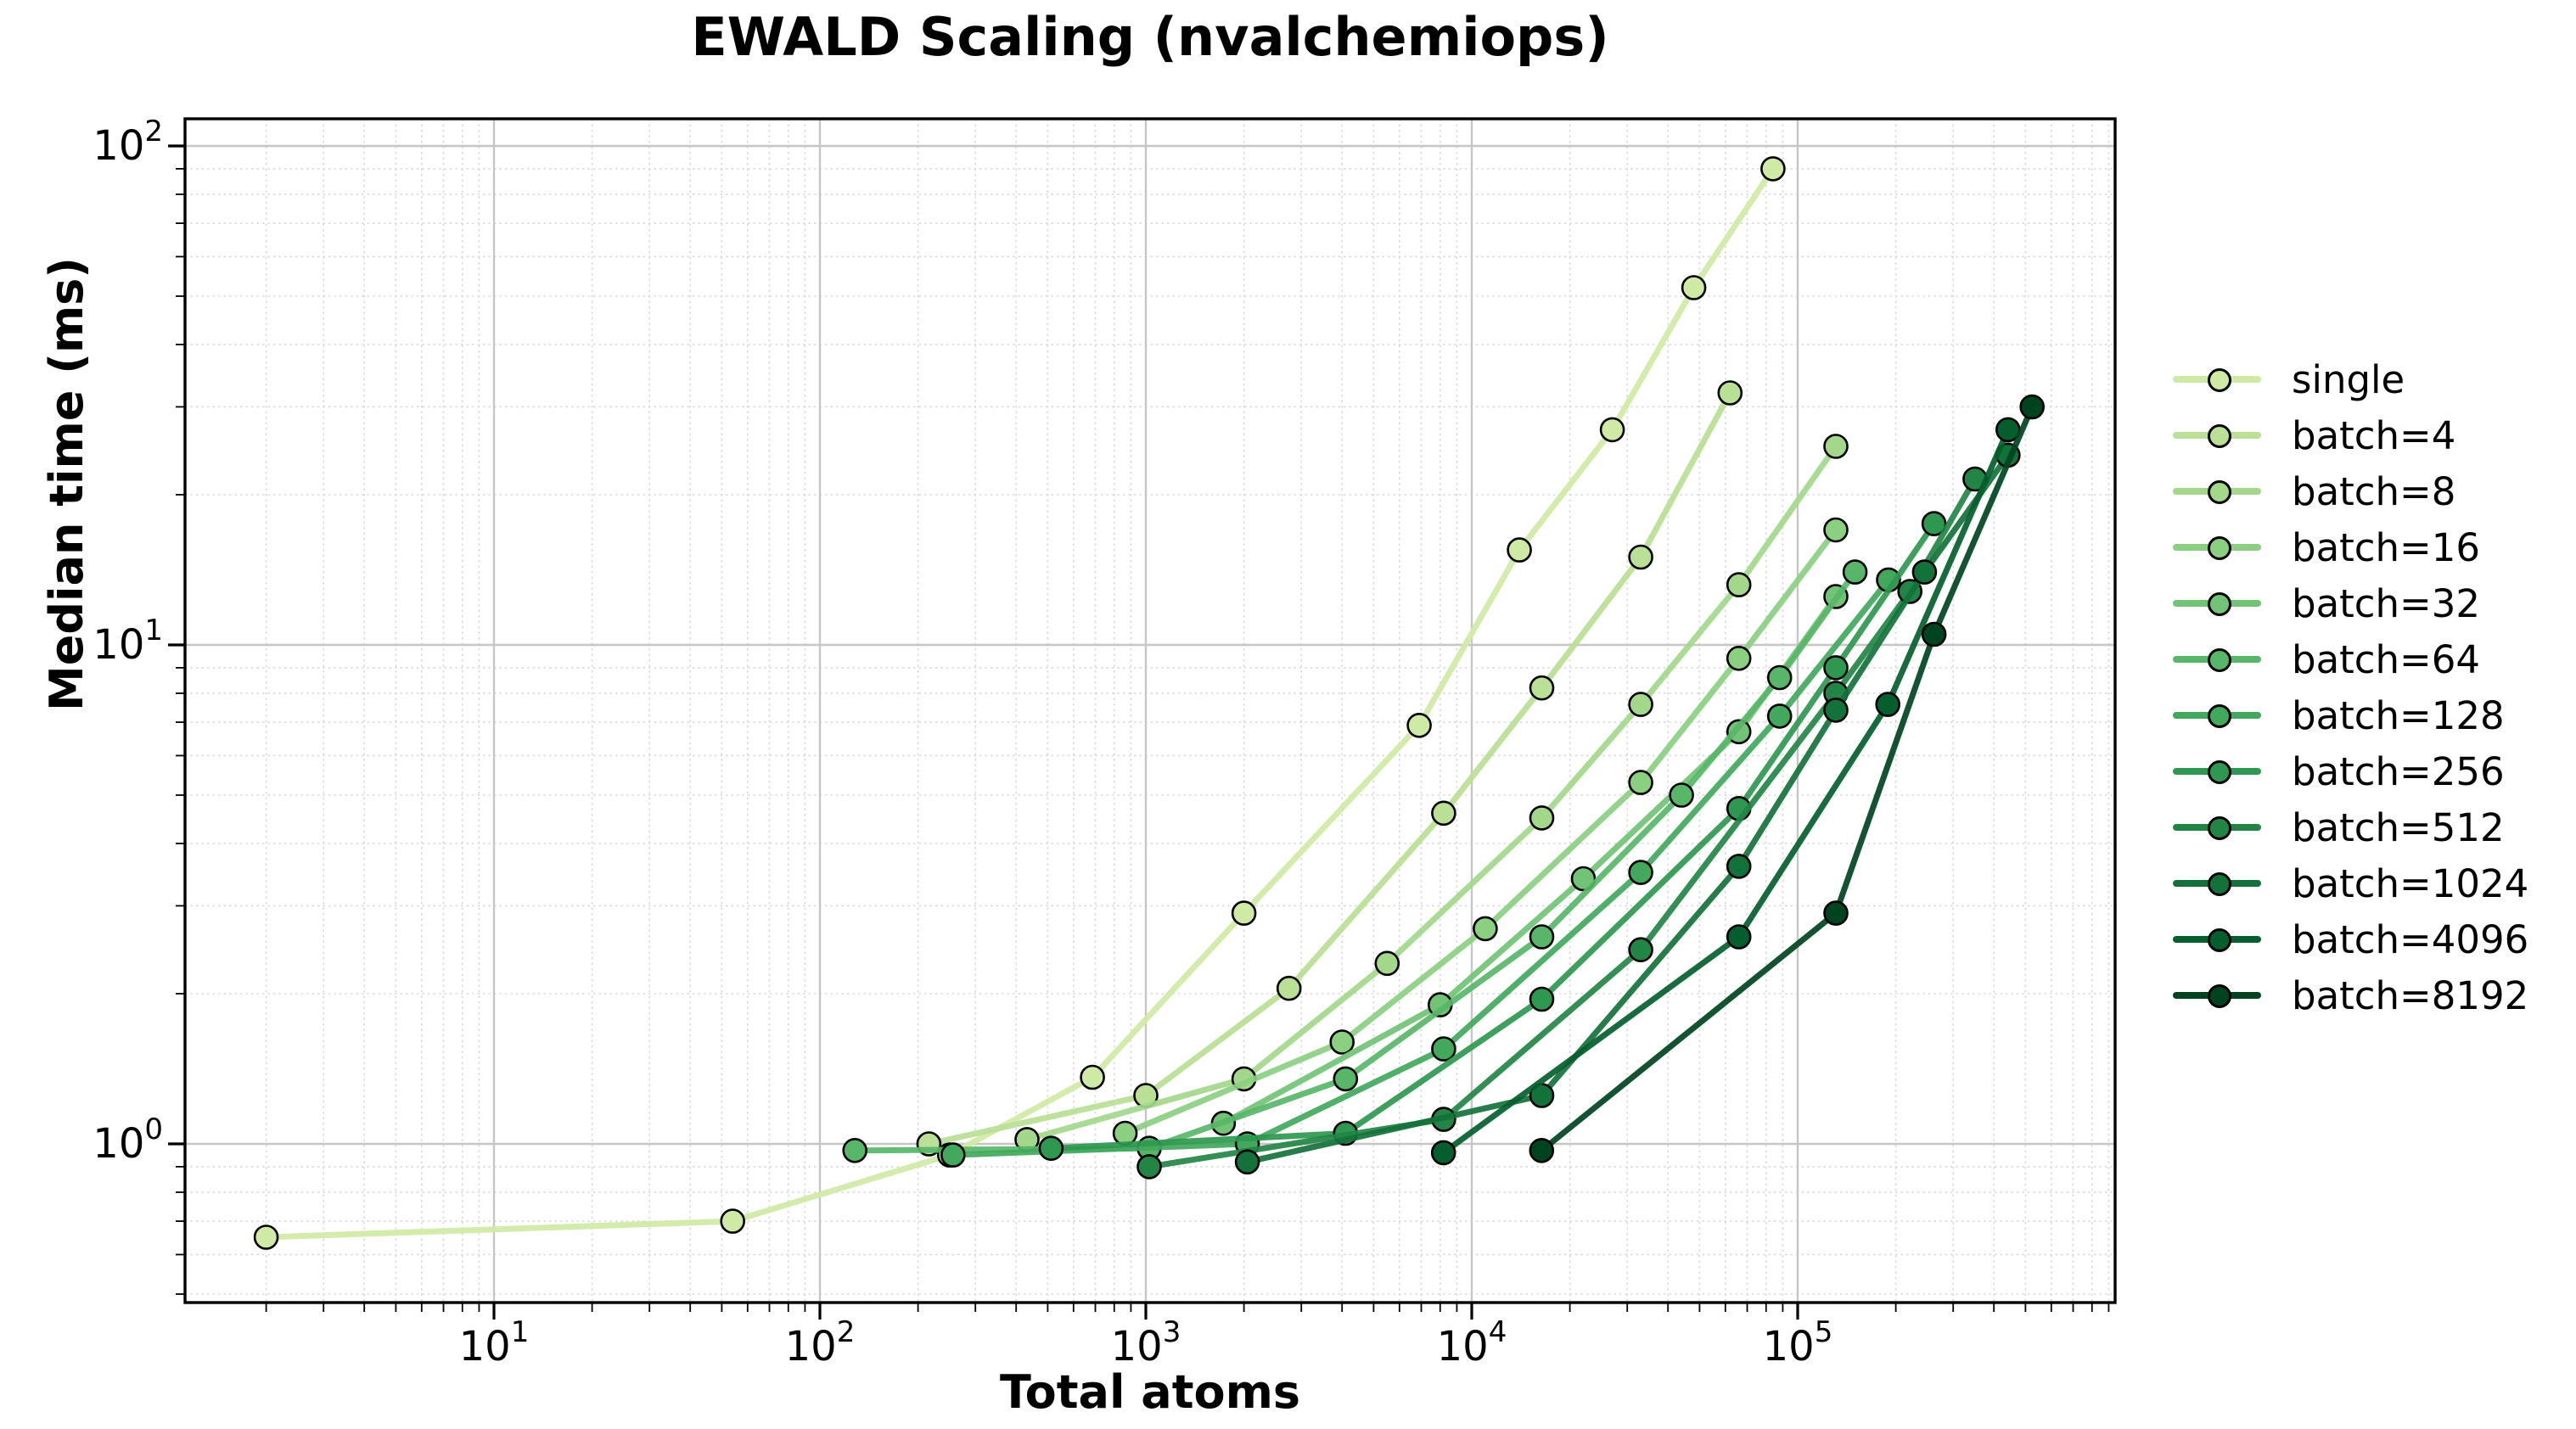  I want to click on legend-item-batch-8192: batch=8192, so click(2350, 995).